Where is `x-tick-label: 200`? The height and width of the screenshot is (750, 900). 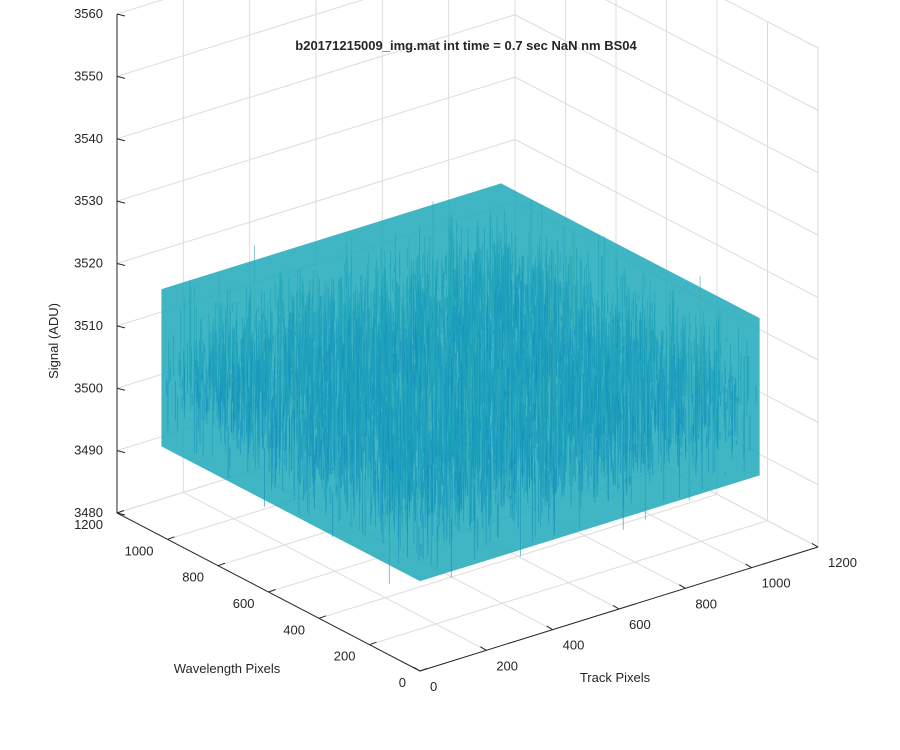
x-tick-label: 200 is located at coordinates (507, 665).